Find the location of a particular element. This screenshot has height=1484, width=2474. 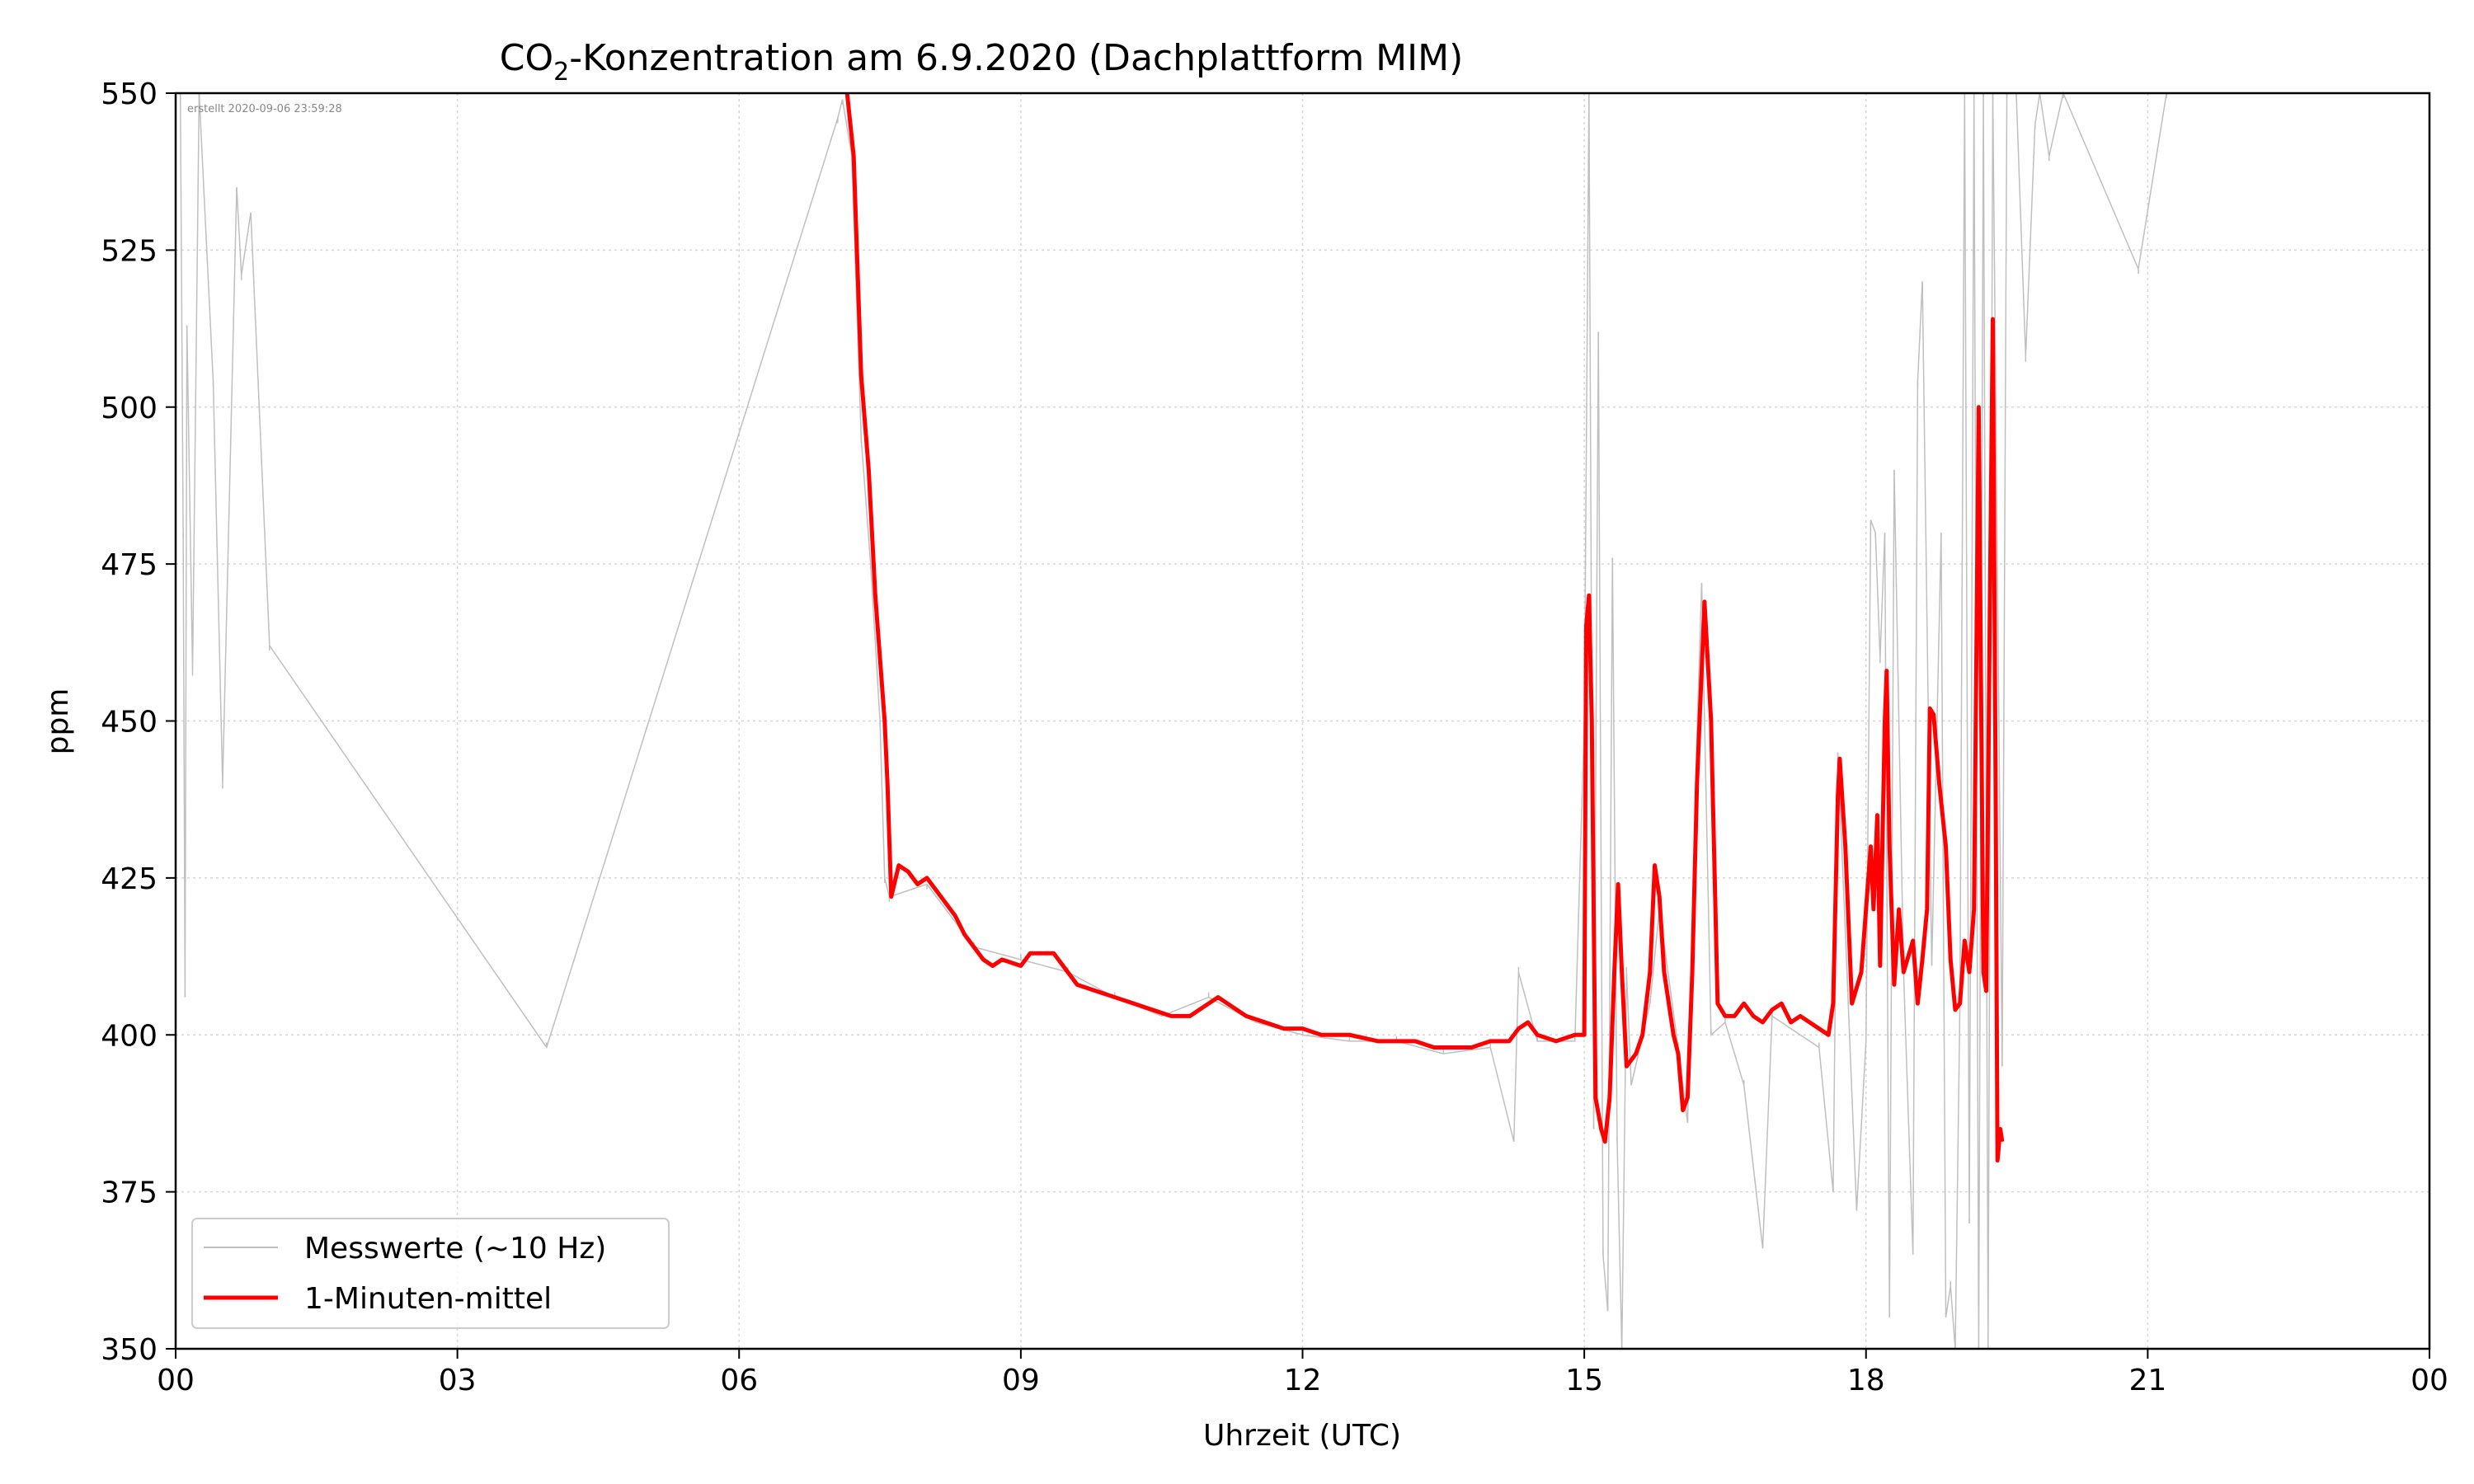

x-tick-label: 15 is located at coordinates (1584, 1380).